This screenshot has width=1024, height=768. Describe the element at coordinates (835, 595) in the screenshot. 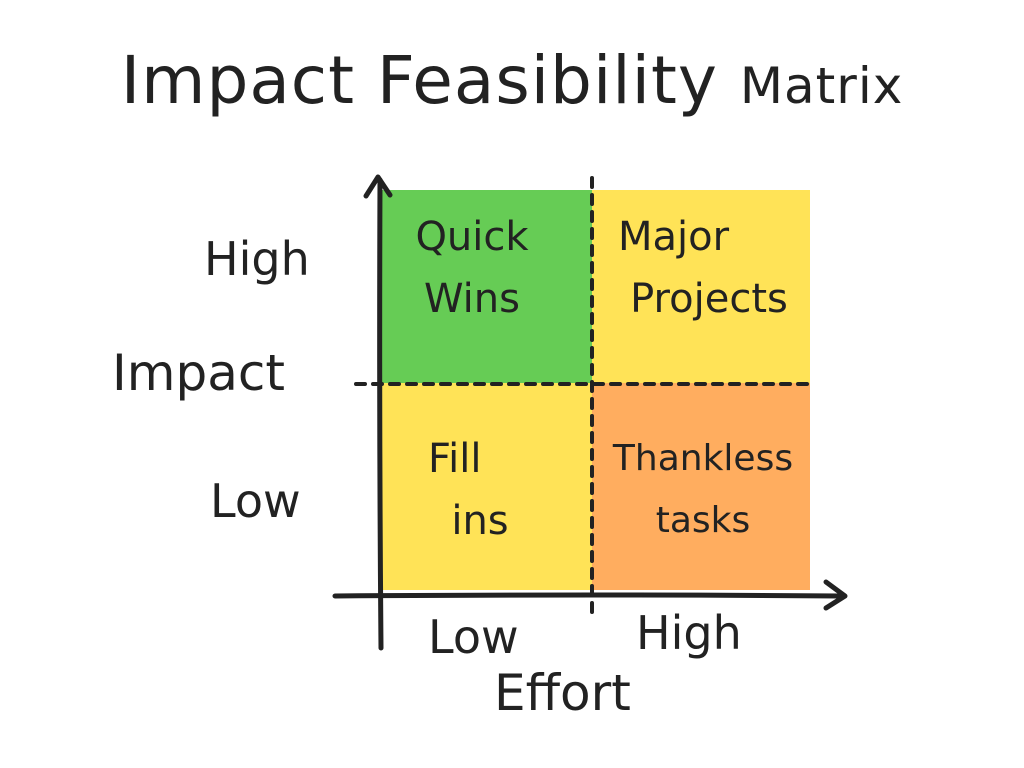

I see `x-axis-arrowhead` at that location.